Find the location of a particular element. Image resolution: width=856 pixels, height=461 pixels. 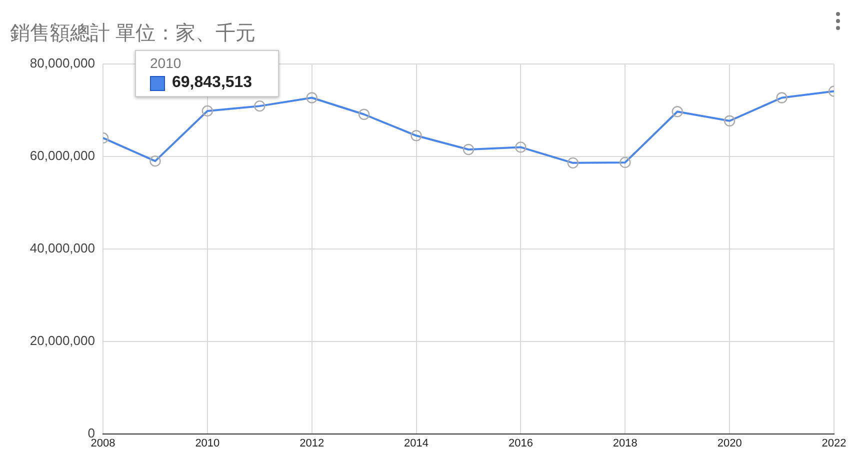

x-tick-label: 2012 is located at coordinates (312, 443).